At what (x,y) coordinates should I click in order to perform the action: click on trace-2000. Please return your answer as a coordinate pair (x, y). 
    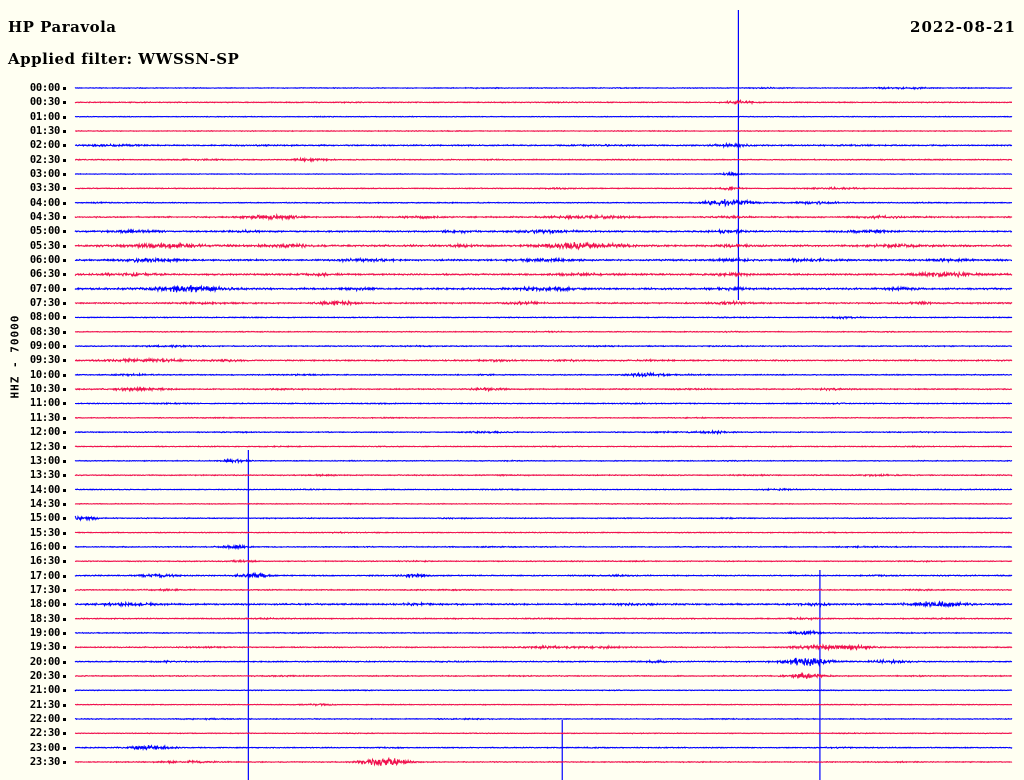
    Looking at the image, I should click on (543, 662).